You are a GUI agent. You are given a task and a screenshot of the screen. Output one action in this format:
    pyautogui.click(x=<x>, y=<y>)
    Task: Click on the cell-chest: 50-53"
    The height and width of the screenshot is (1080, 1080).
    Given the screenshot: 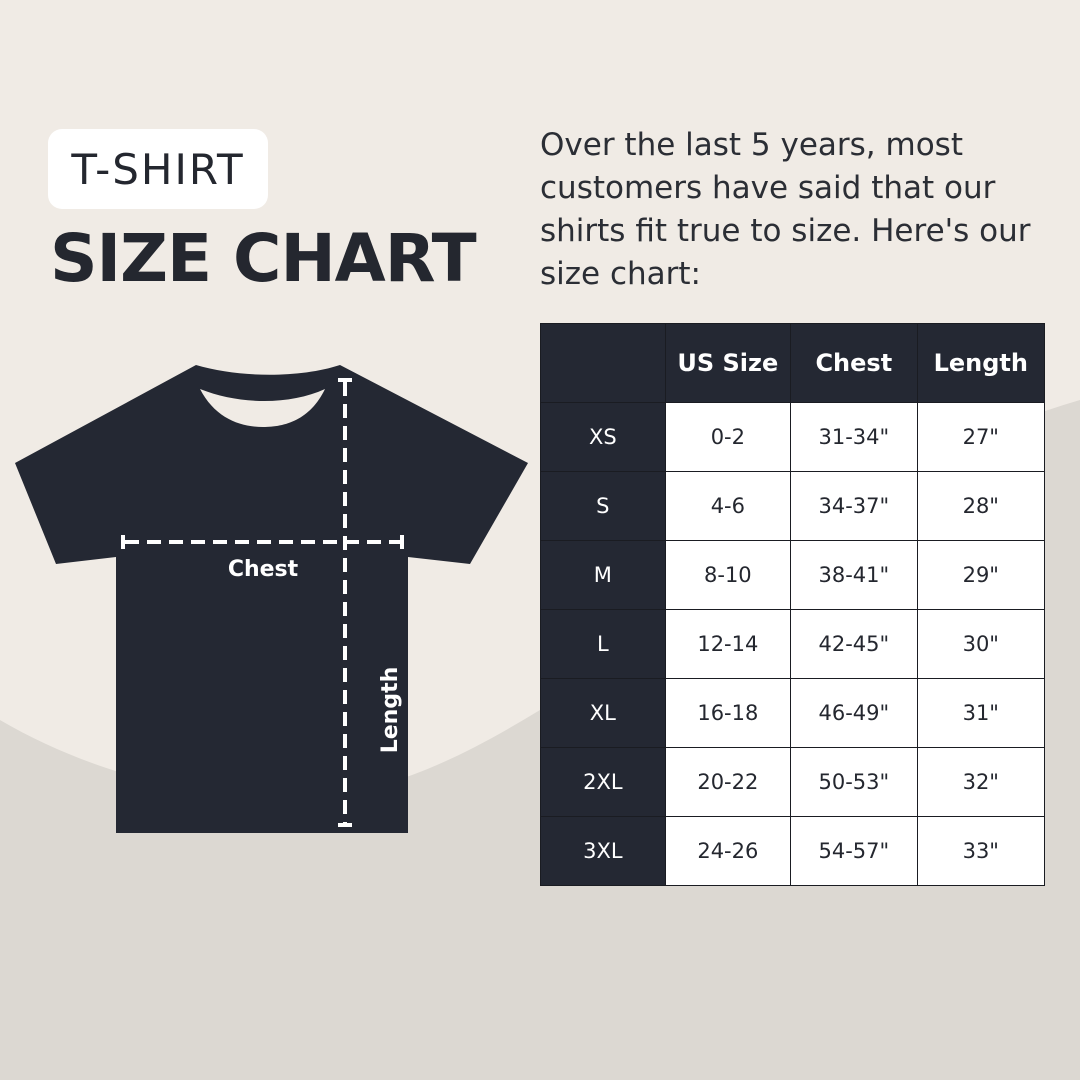 What is the action you would take?
    pyautogui.click(x=854, y=782)
    